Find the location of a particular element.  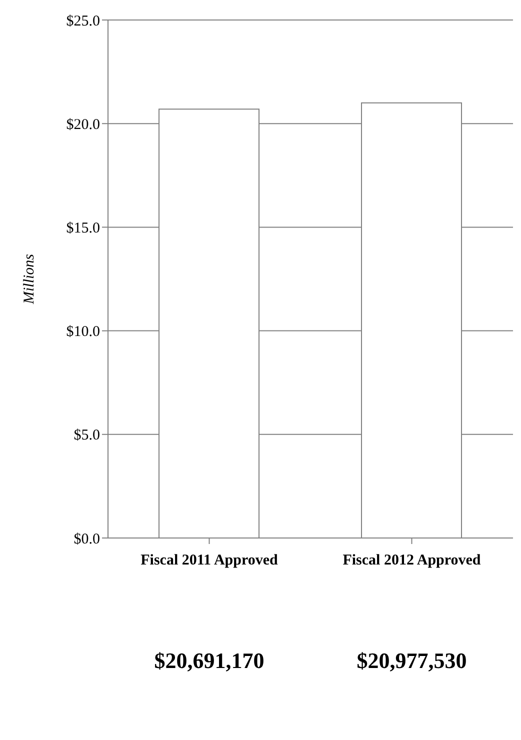

y-axis-title: Millions is located at coordinates (29, 280).